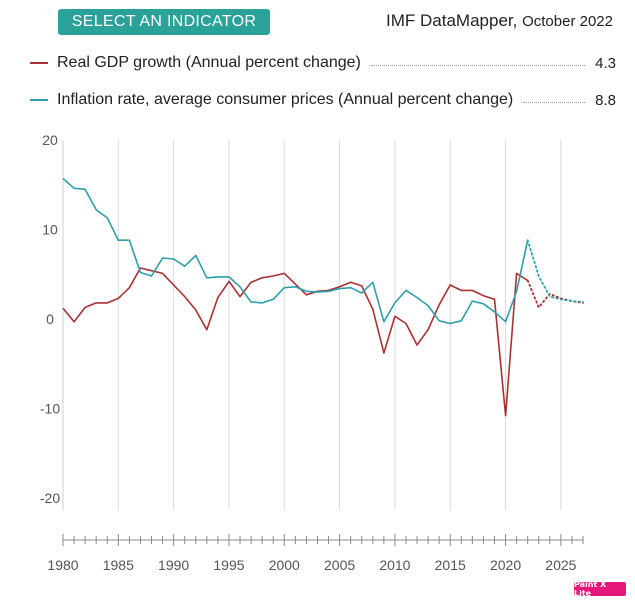 Image resolution: width=635 pixels, height=604 pixels. What do you see at coordinates (452, 20) in the screenshot?
I see `brand-name: IMF DataMapper,` at bounding box center [452, 20].